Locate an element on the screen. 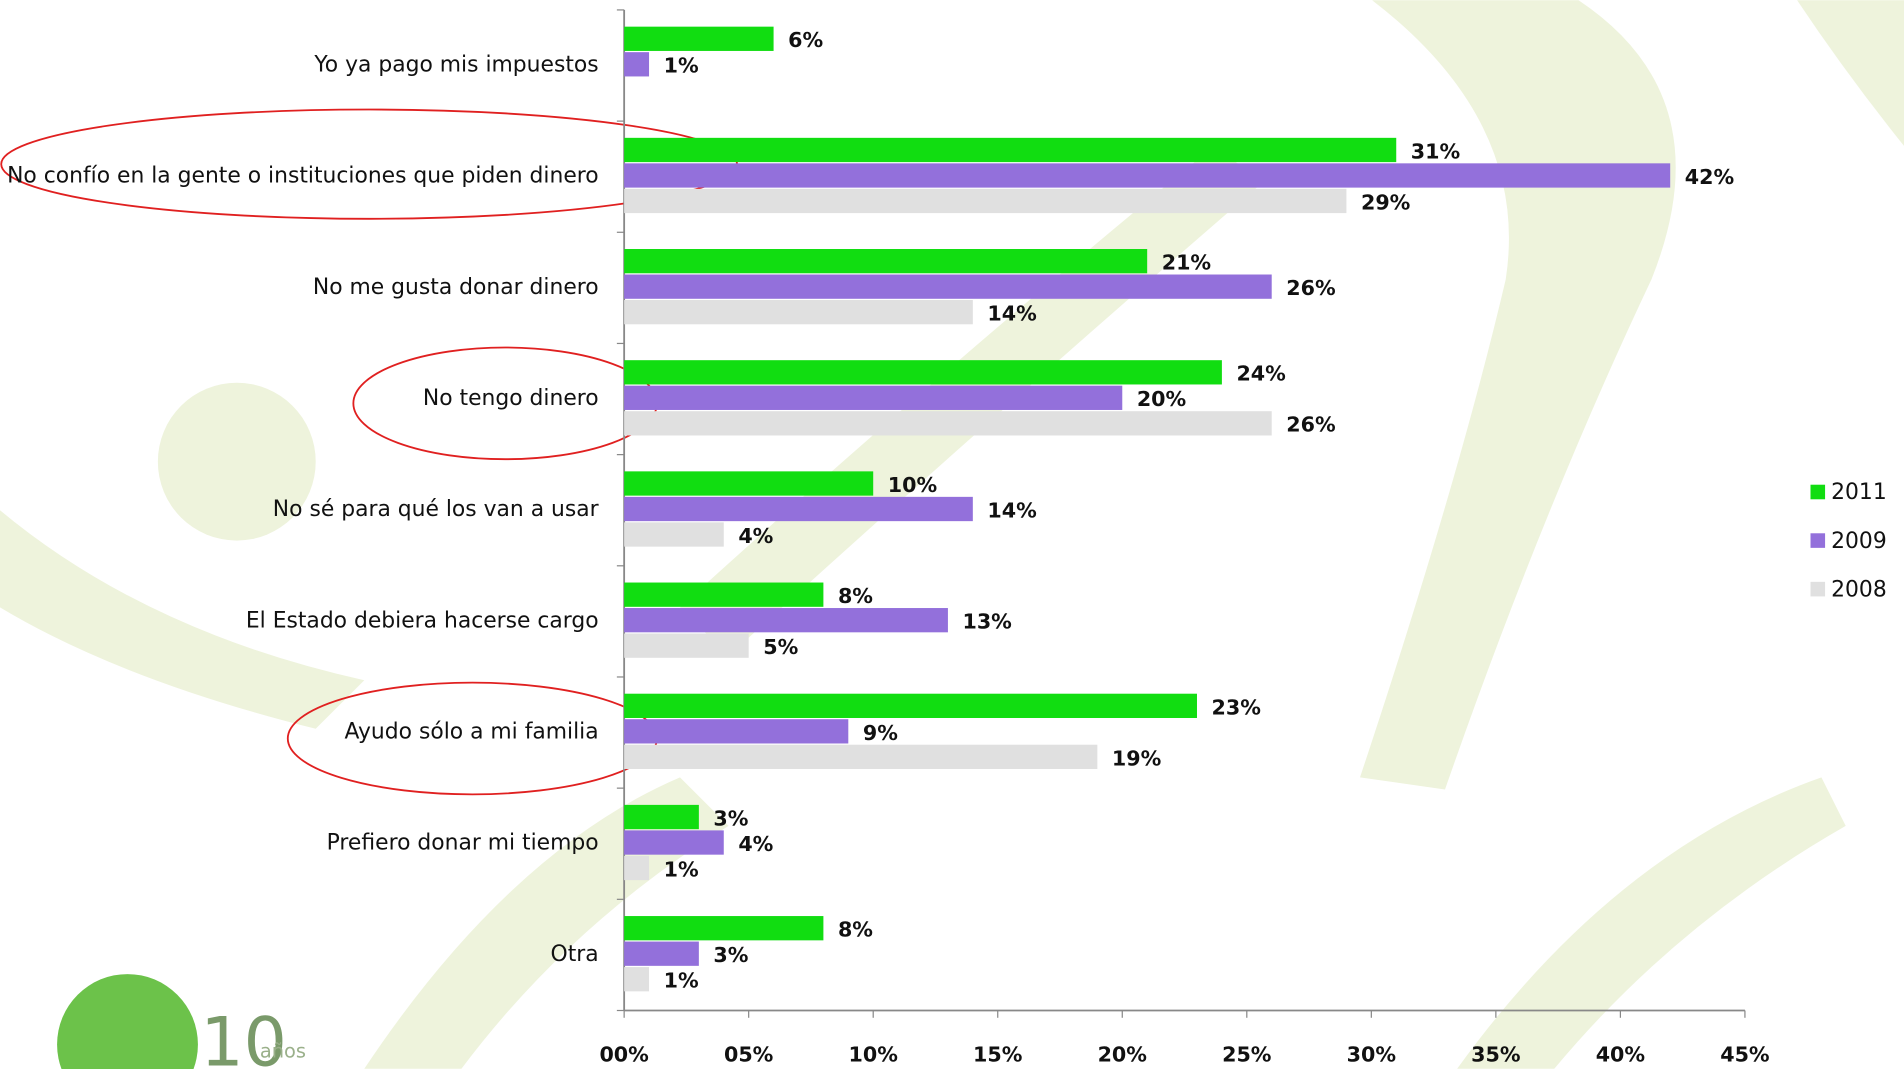 The width and height of the screenshot is (1904, 1069). value-label: 29% is located at coordinates (1386, 202).